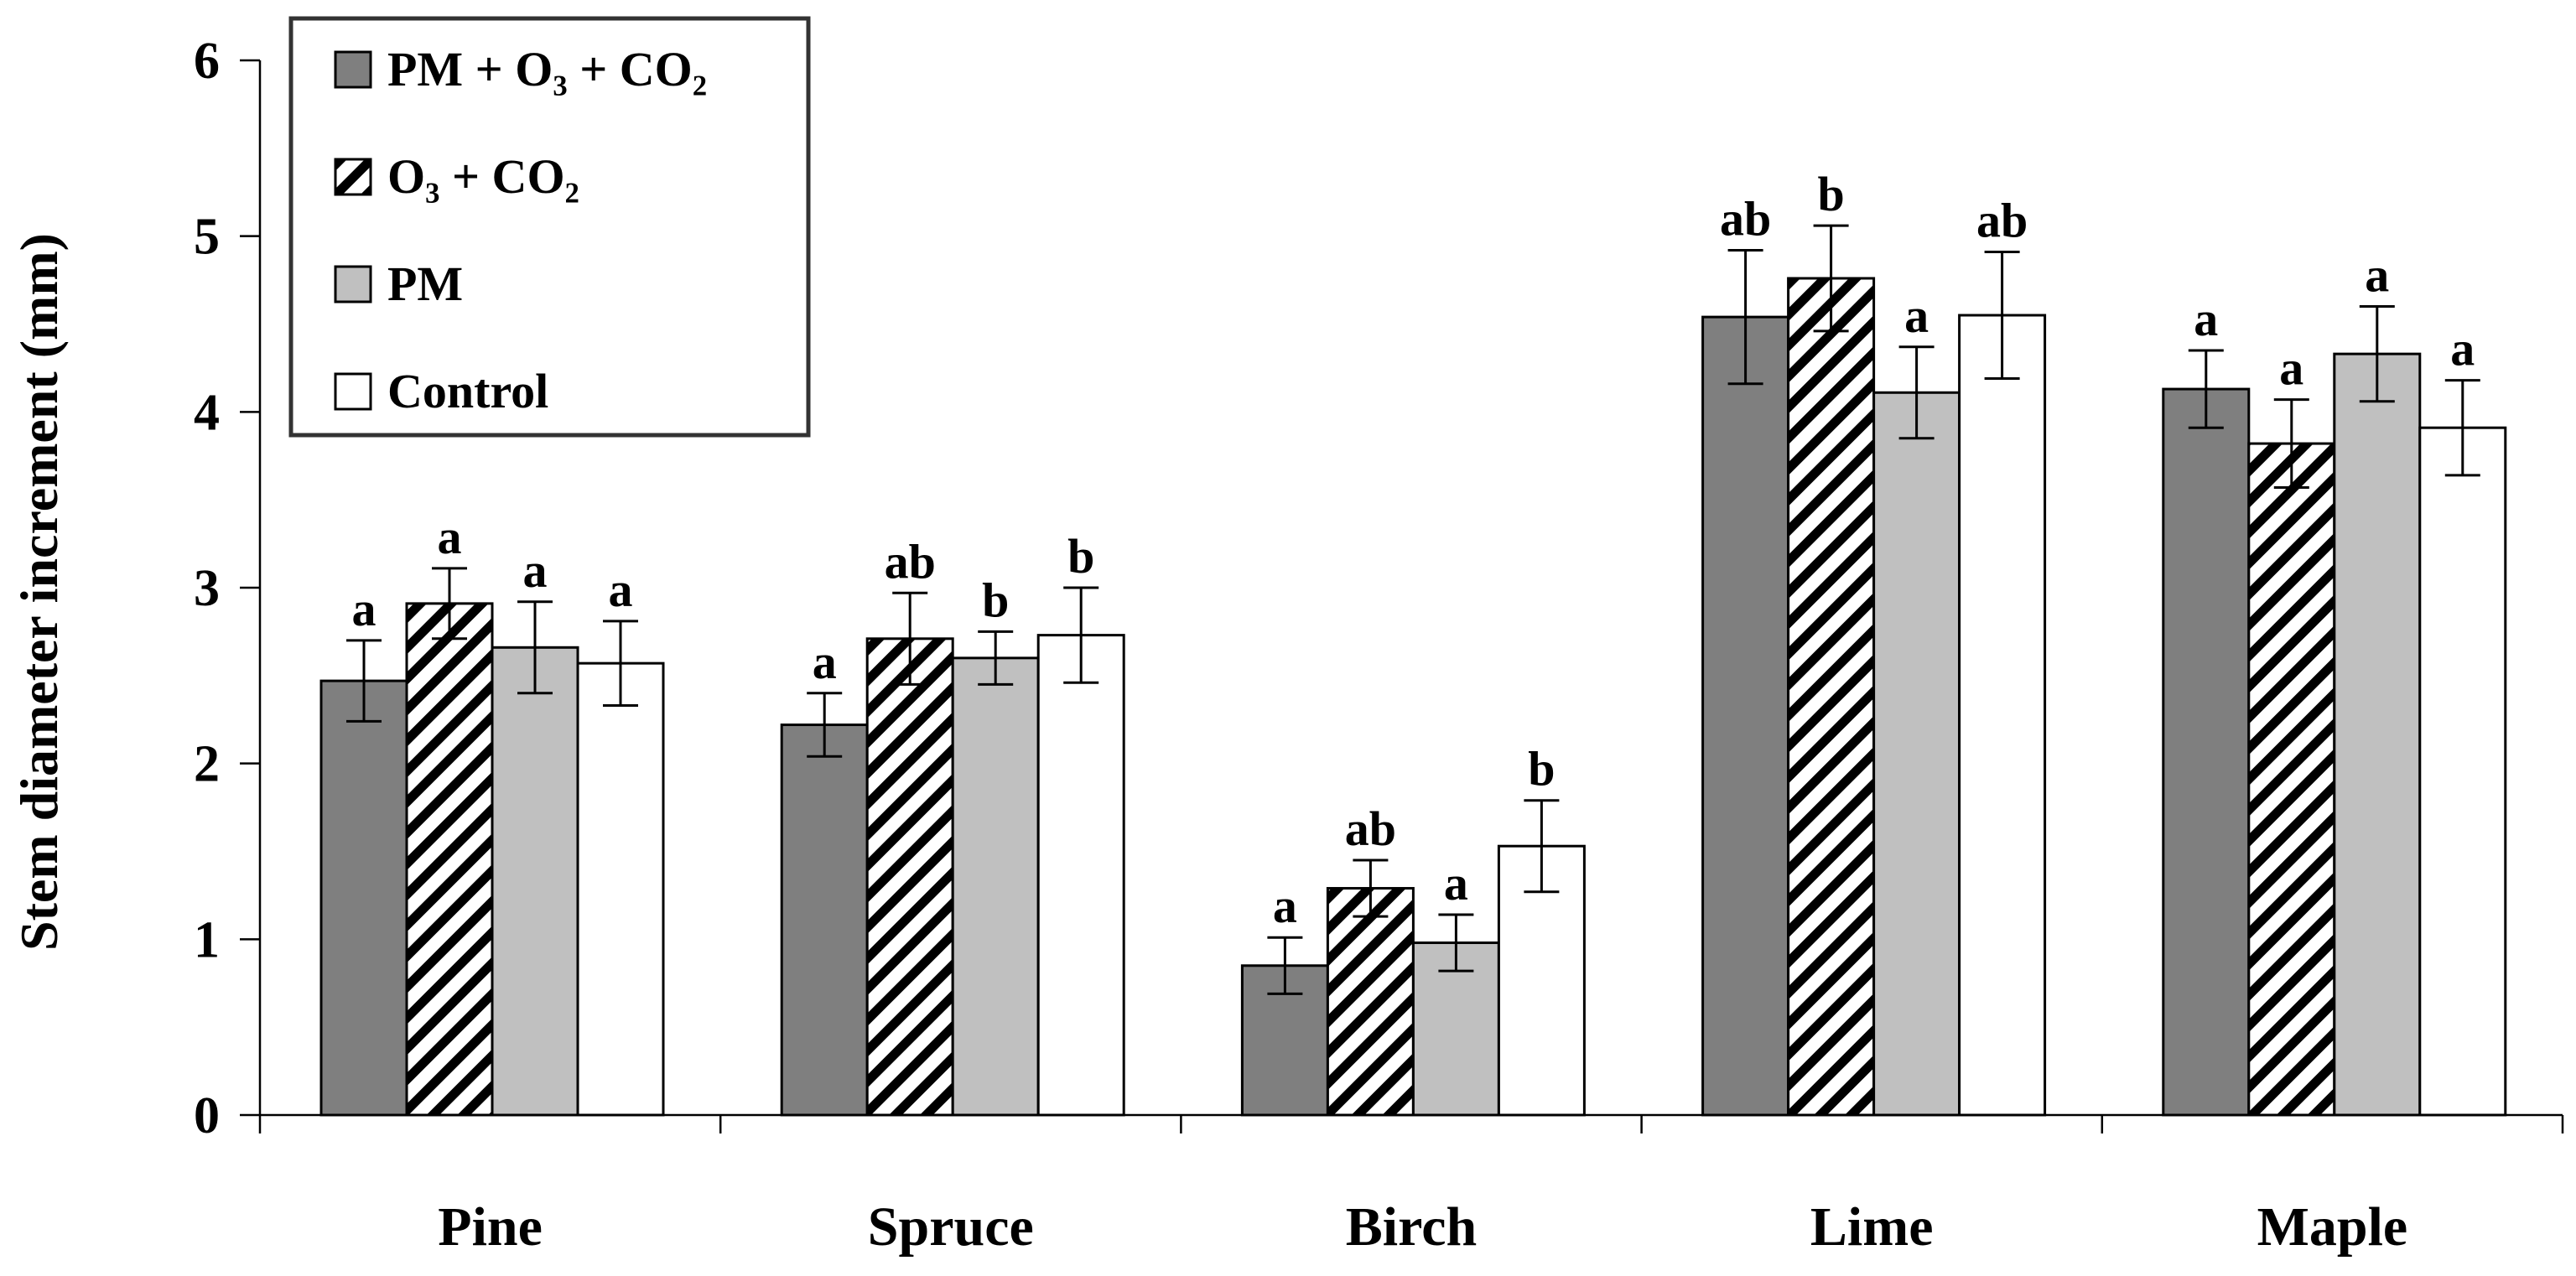 The height and width of the screenshot is (1276, 2576). Describe the element at coordinates (490, 1227) in the screenshot. I see `x-tick-label: Pine` at that location.